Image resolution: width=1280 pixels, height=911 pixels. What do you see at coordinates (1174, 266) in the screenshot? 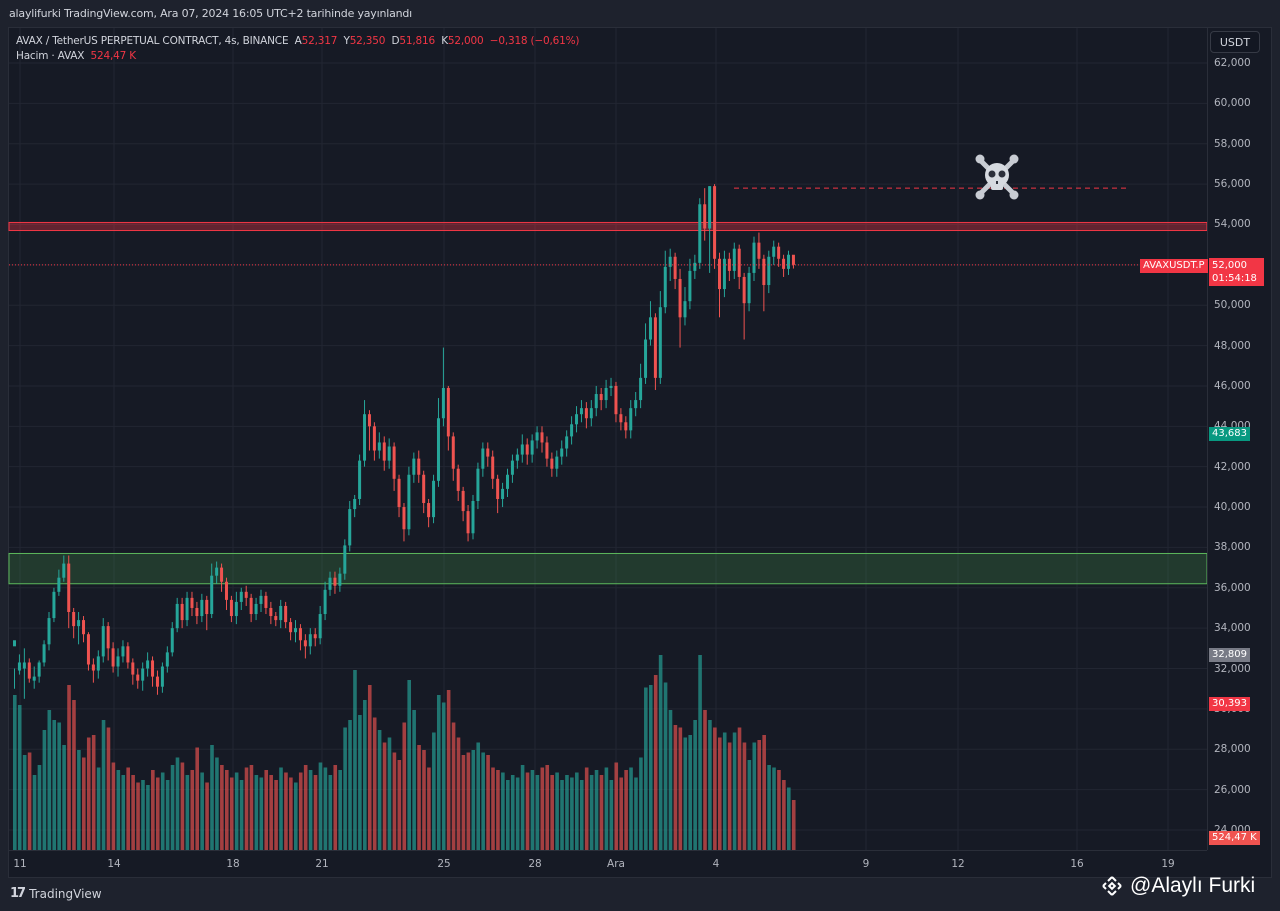
I see `symbol-price-tag: AVAXUSDT.P` at bounding box center [1174, 266].